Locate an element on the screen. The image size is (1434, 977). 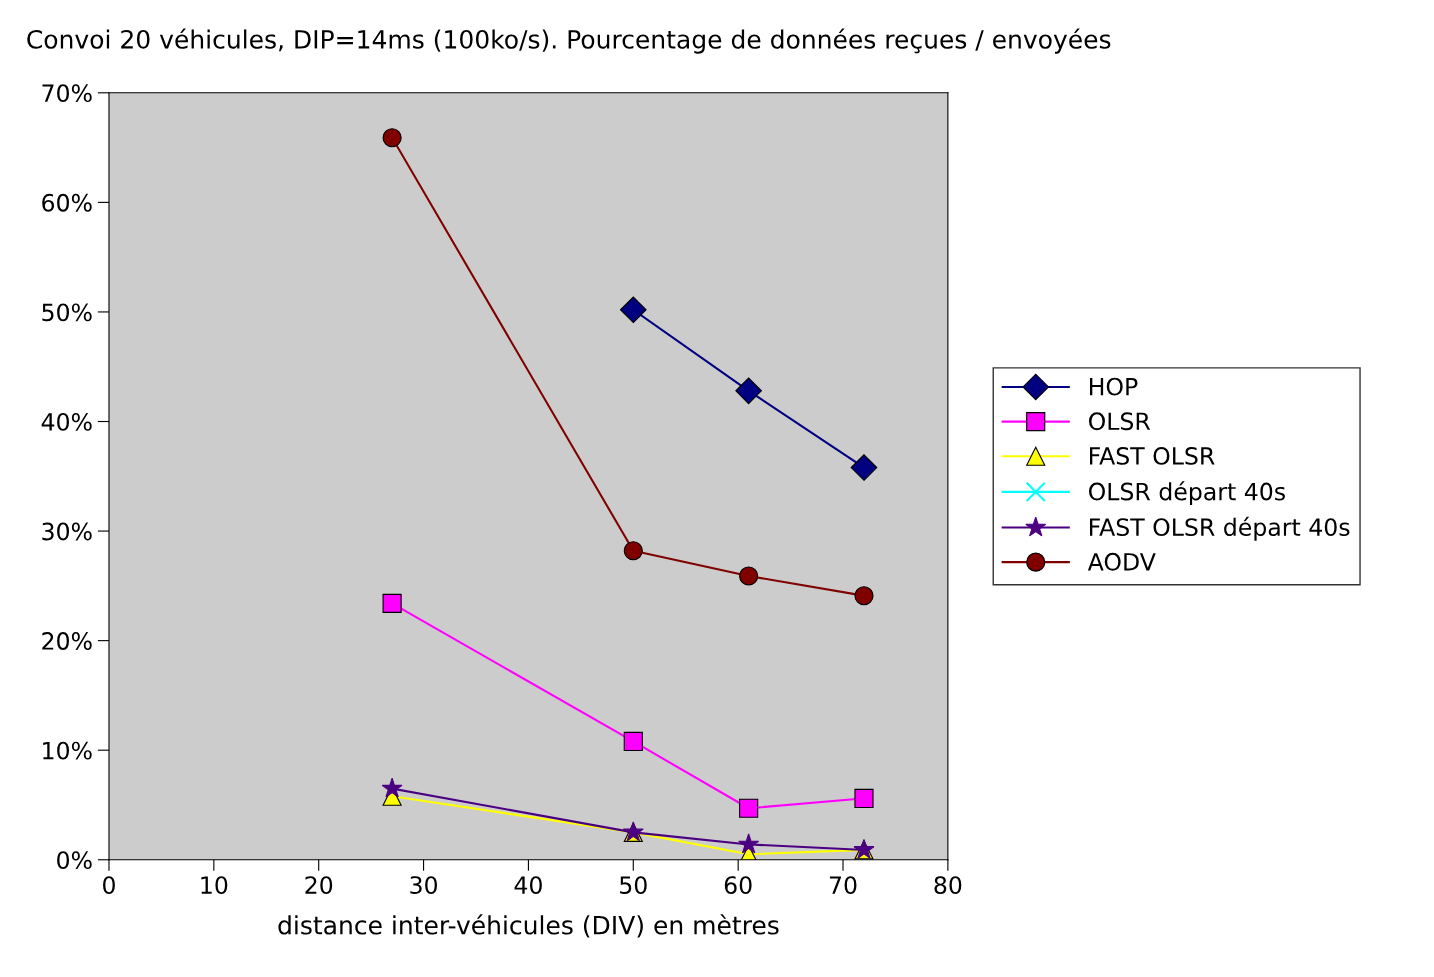
chart-title: Convoi 20 véhicules, DIP=14ms (100ko/s). Pourcentage de données reçues / envoyées is located at coordinates (569, 41).